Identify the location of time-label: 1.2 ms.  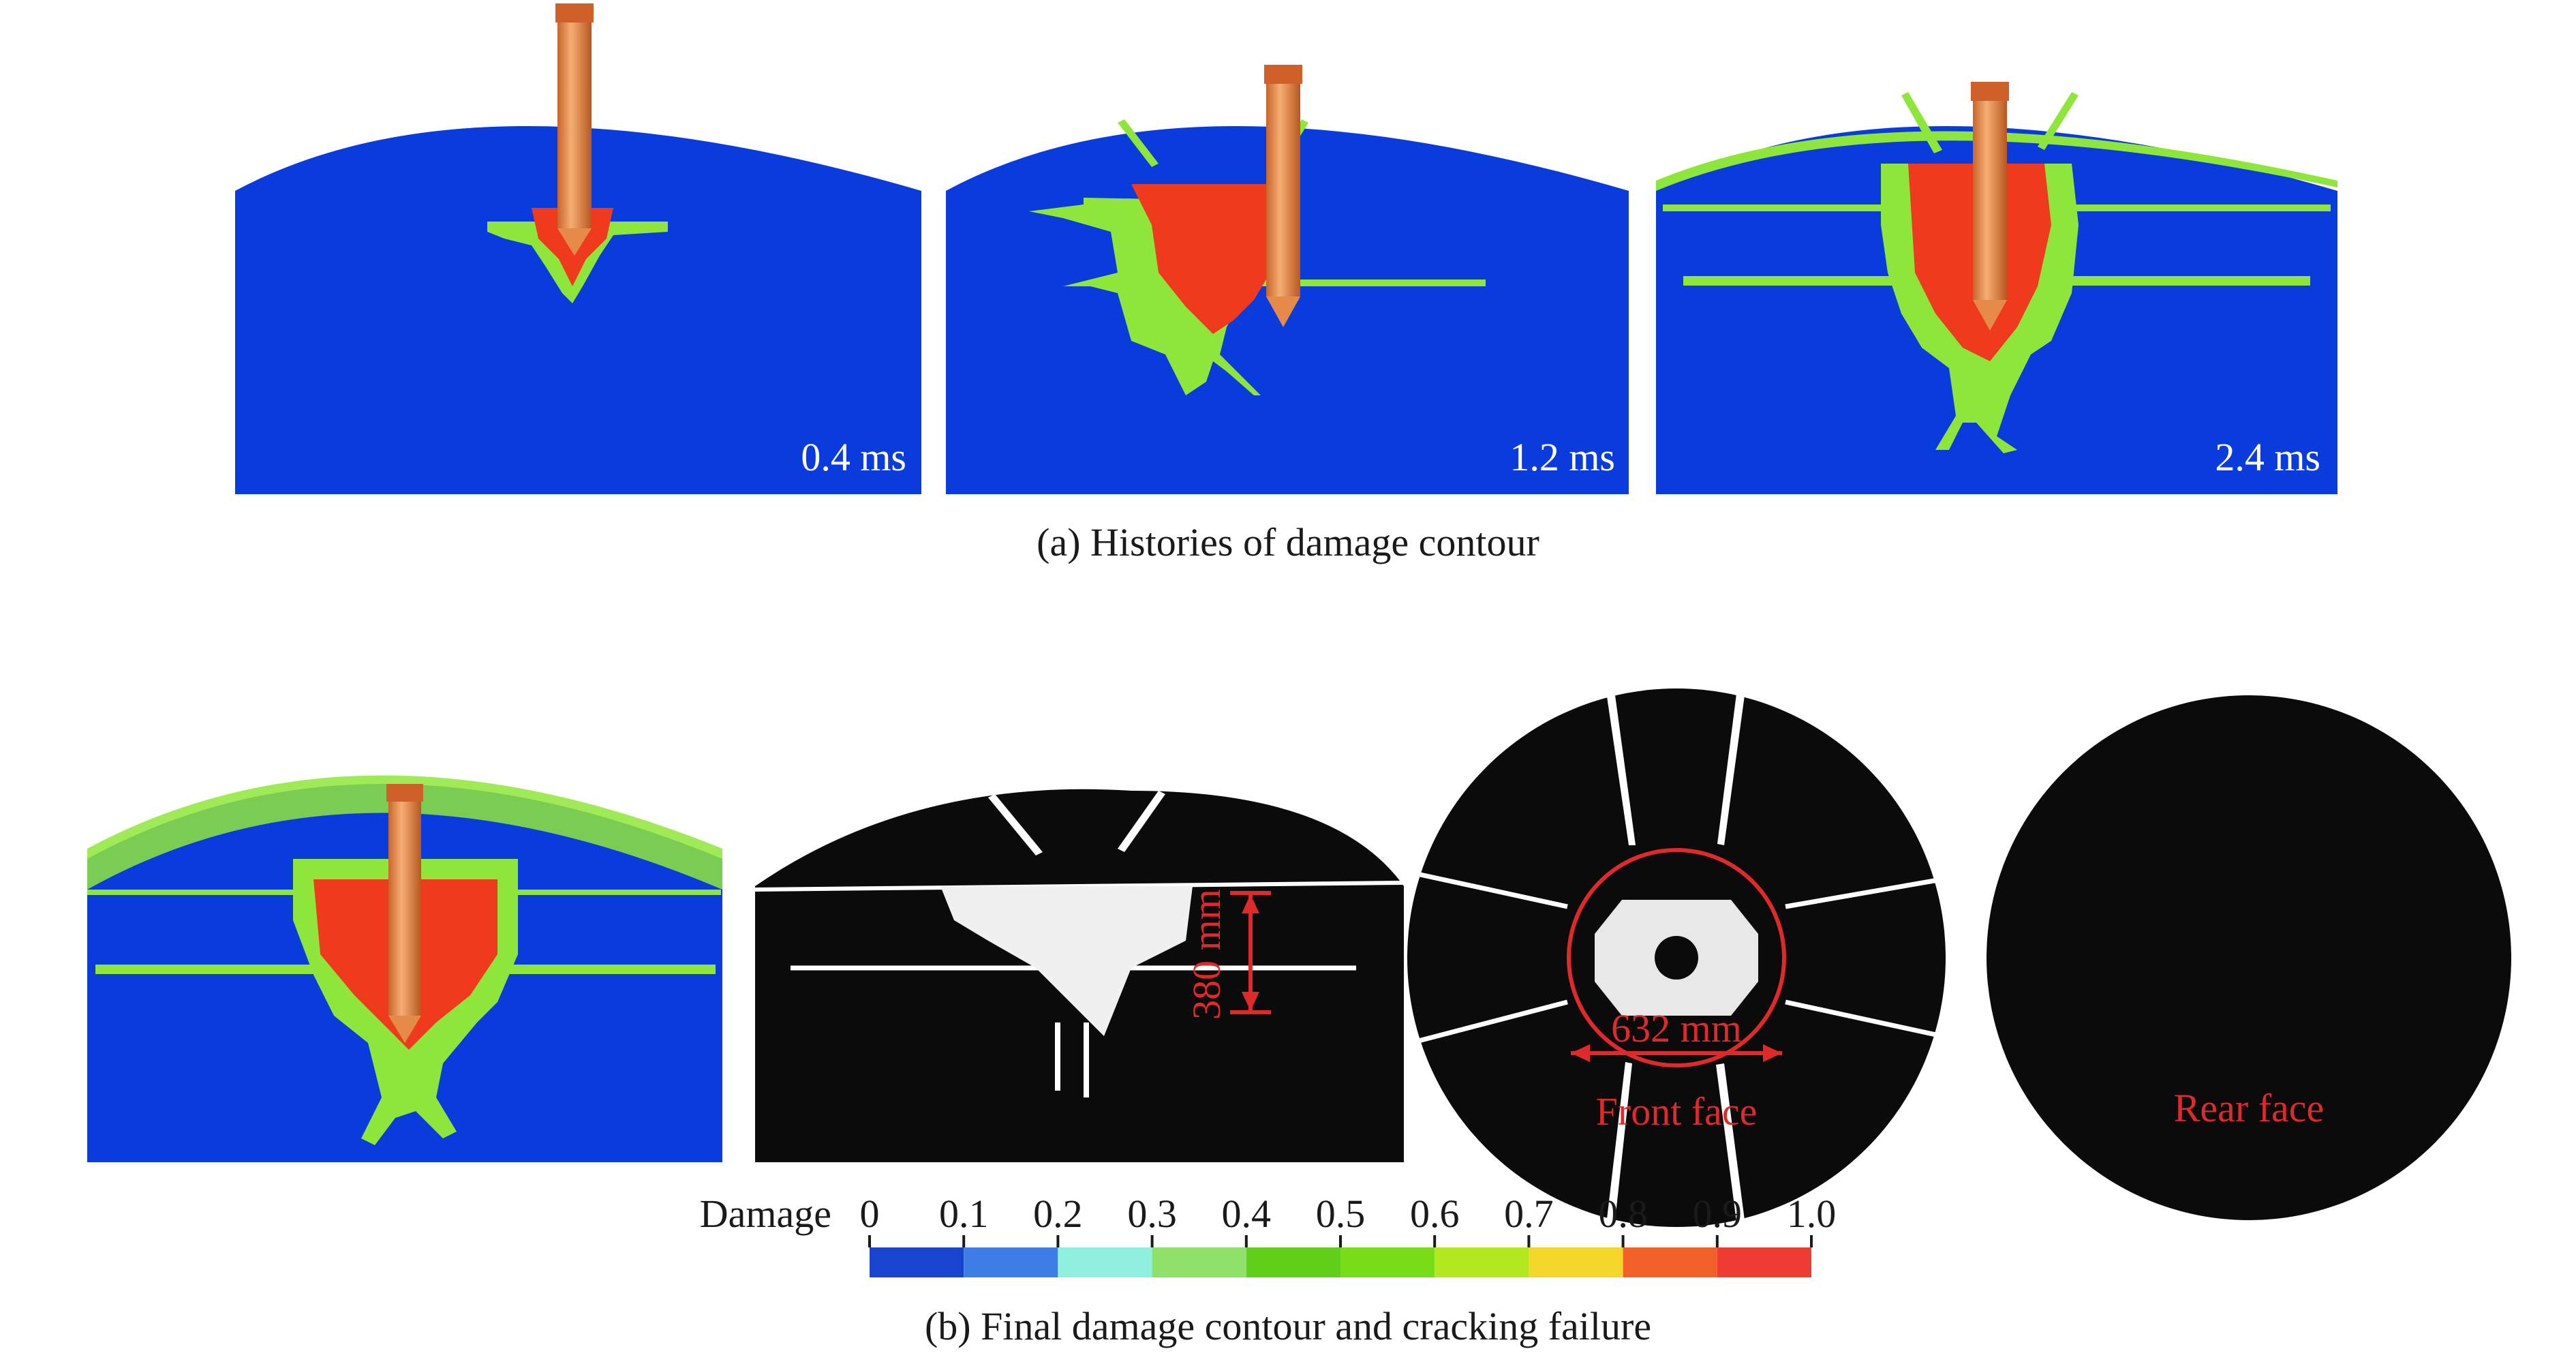
(1562, 457).